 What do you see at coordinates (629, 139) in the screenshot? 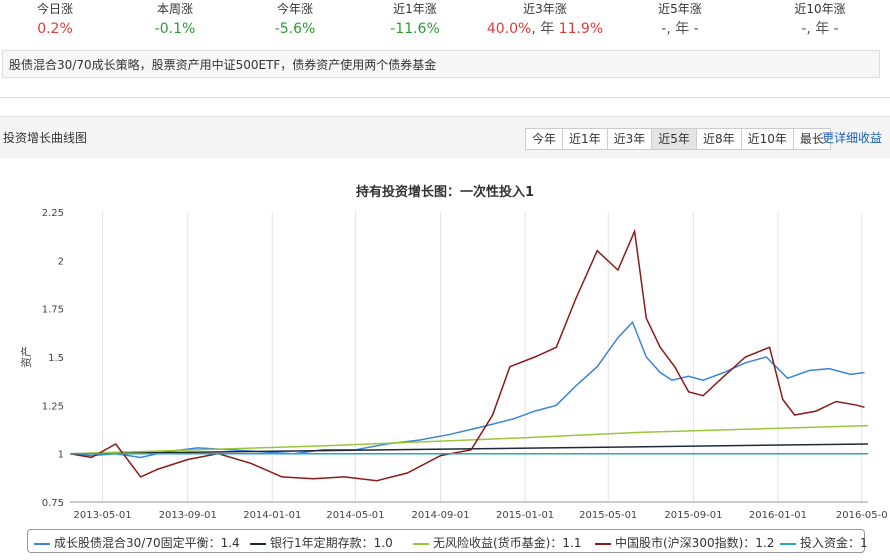
I see `range-button: 近3年` at bounding box center [629, 139].